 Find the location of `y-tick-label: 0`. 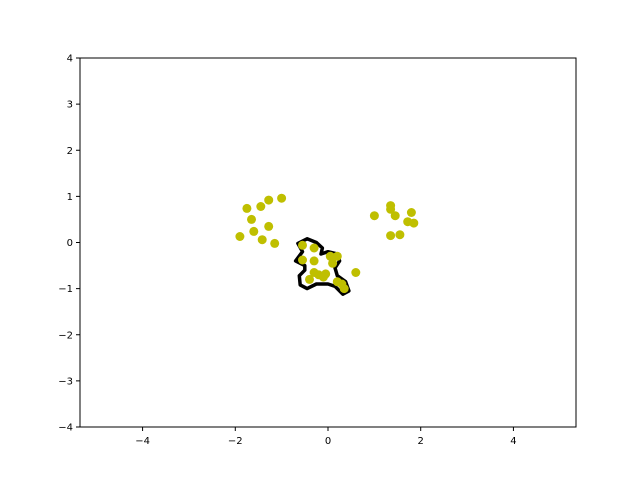

y-tick-label: 0 is located at coordinates (70, 243).